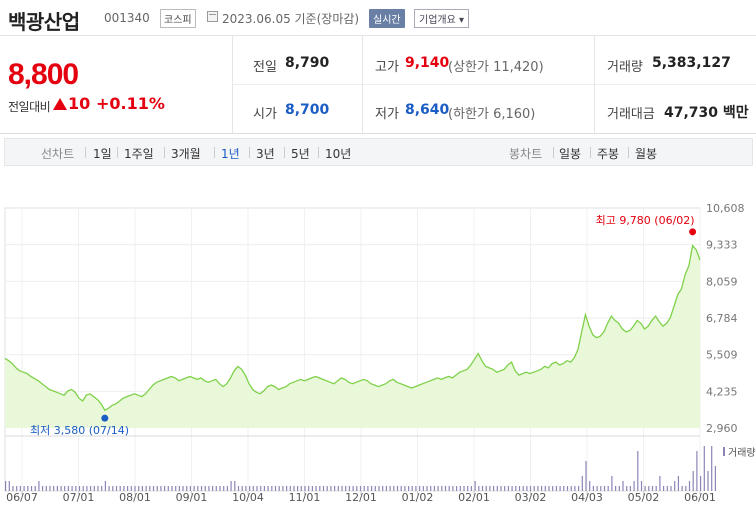  Describe the element at coordinates (427, 110) in the screenshot. I see `low-value: 8,640` at that location.